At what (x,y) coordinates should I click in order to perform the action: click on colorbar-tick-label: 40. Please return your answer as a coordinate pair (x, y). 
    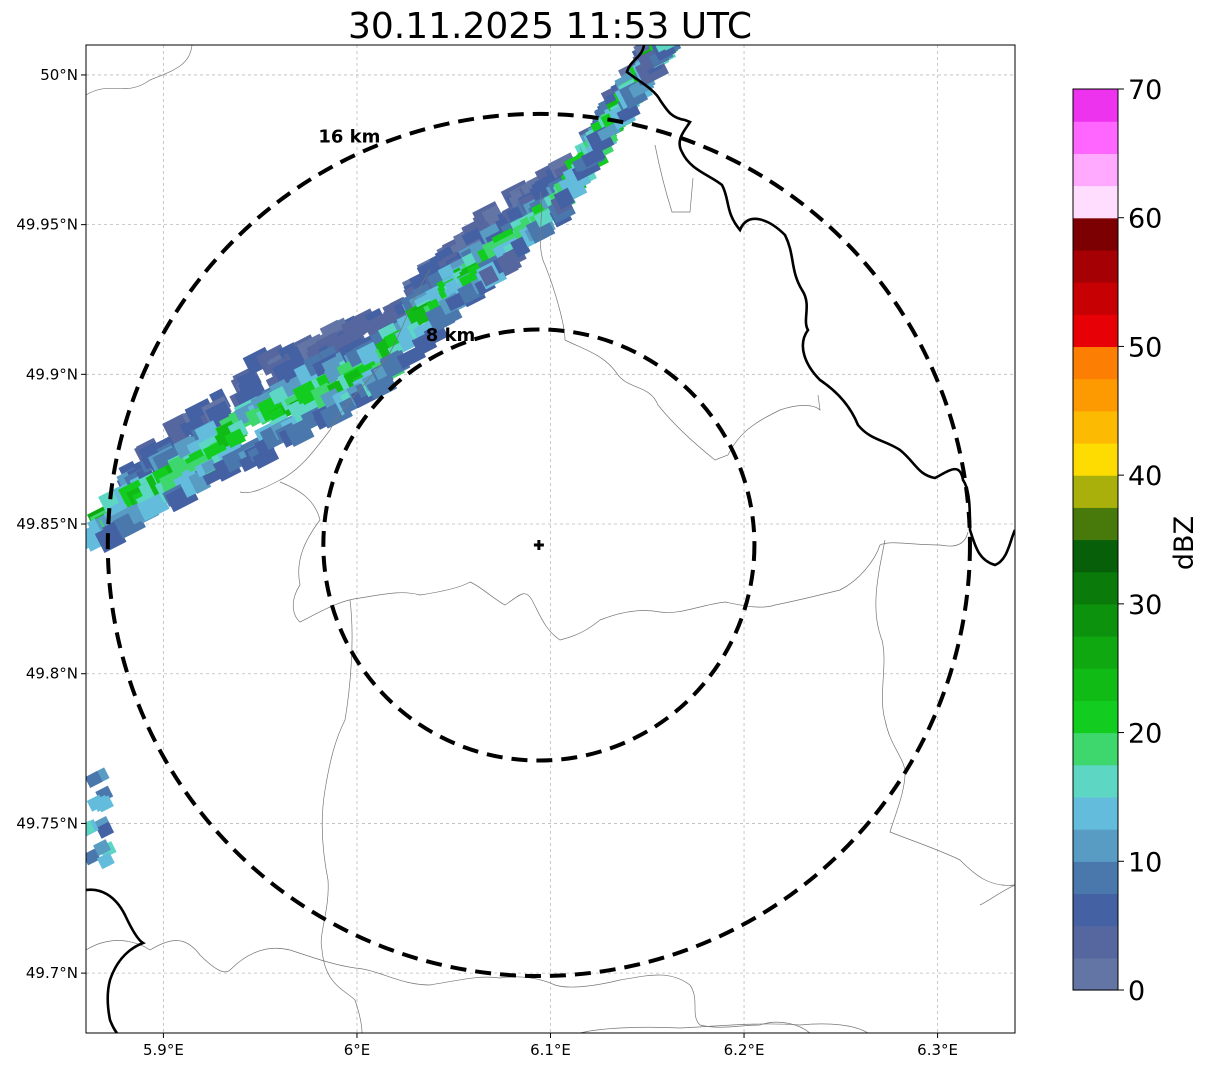
    Looking at the image, I should click on (1145, 476).